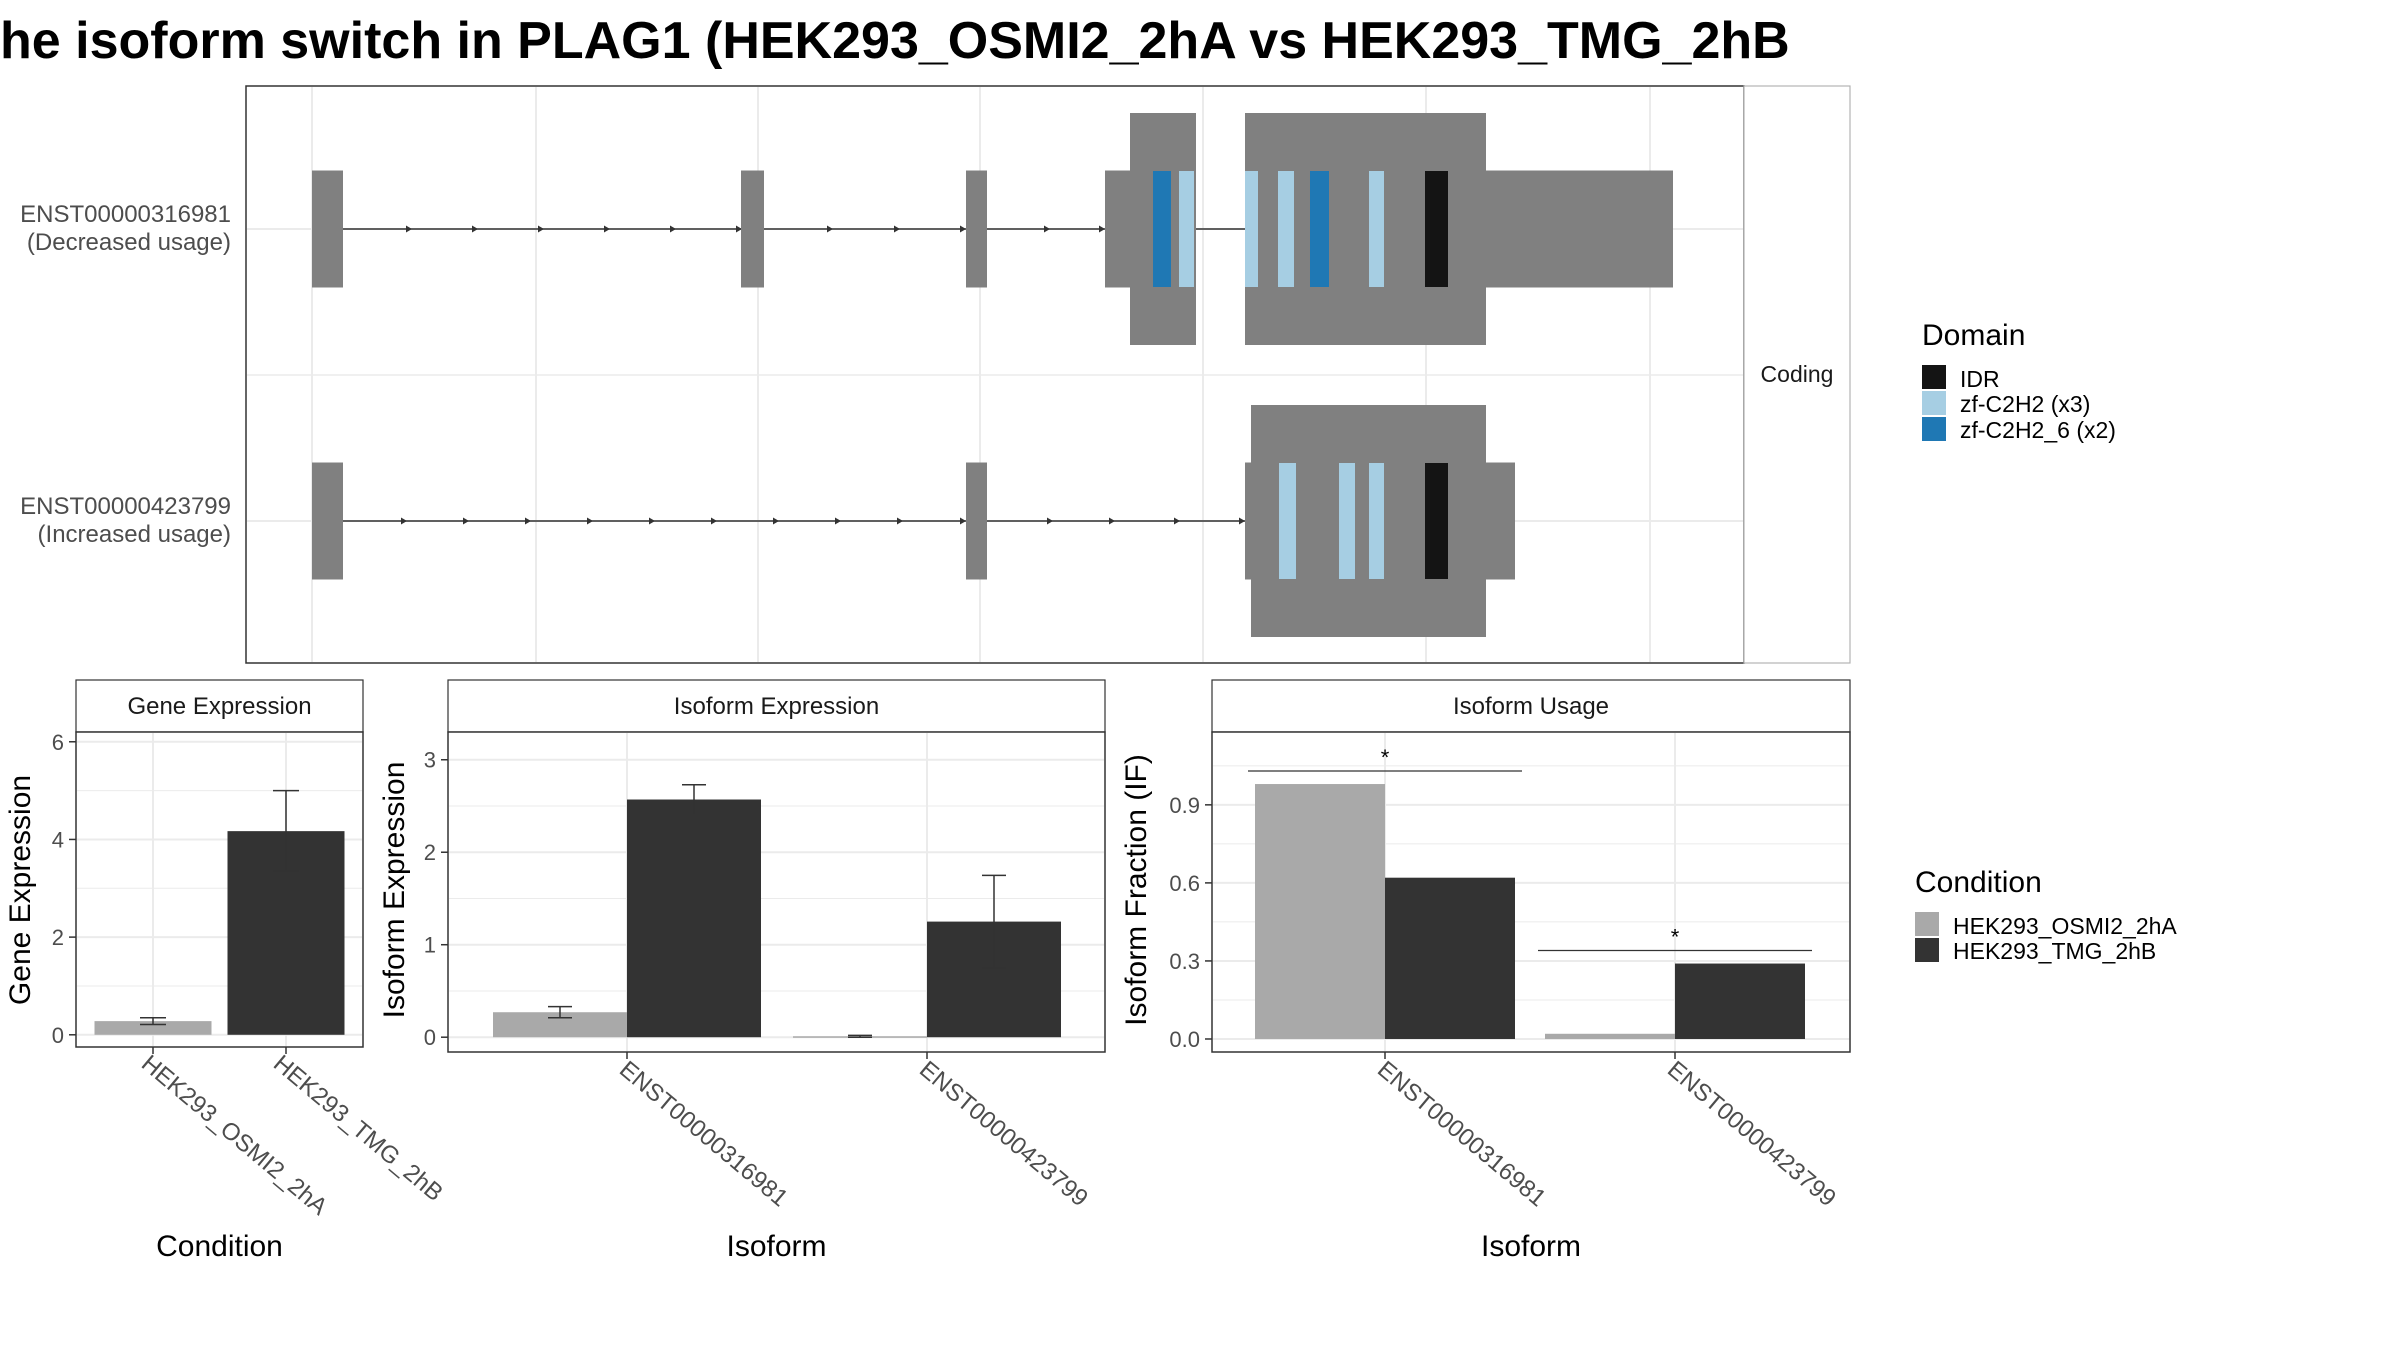 Image resolution: width=2400 pixels, height=1350 pixels. I want to click on legend-swatch-cond-a, so click(1927, 924).